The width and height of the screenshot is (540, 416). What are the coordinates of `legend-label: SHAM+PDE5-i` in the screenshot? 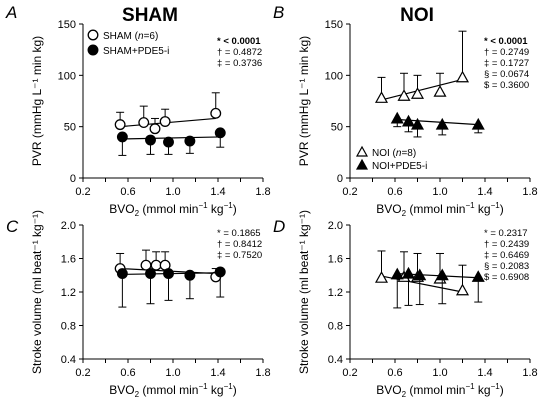 It's located at (136, 51).